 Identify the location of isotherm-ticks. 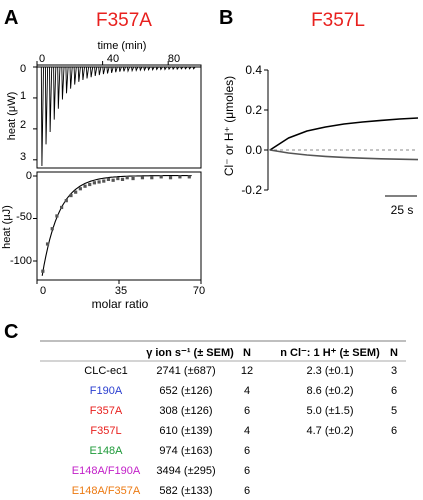
(117, 229).